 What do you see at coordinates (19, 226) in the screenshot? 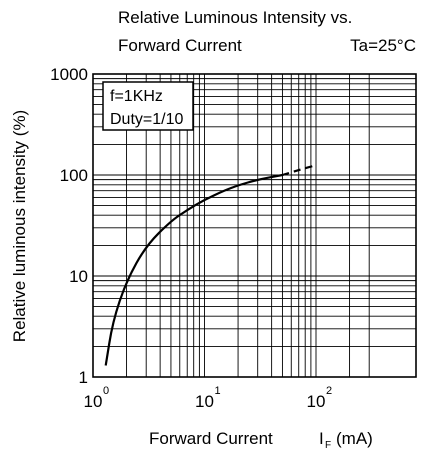
I see `y-axis-label: Relative luminous intensity (%)` at bounding box center [19, 226].